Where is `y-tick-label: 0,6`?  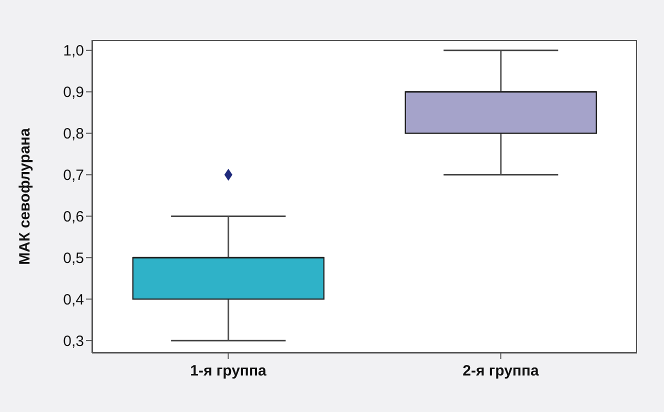 y-tick-label: 0,6 is located at coordinates (73, 217).